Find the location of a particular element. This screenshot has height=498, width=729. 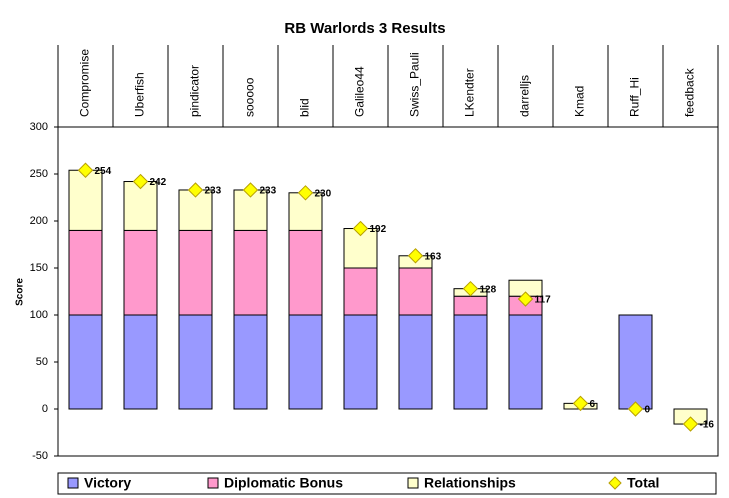

total-label: -16 is located at coordinates (707, 425).